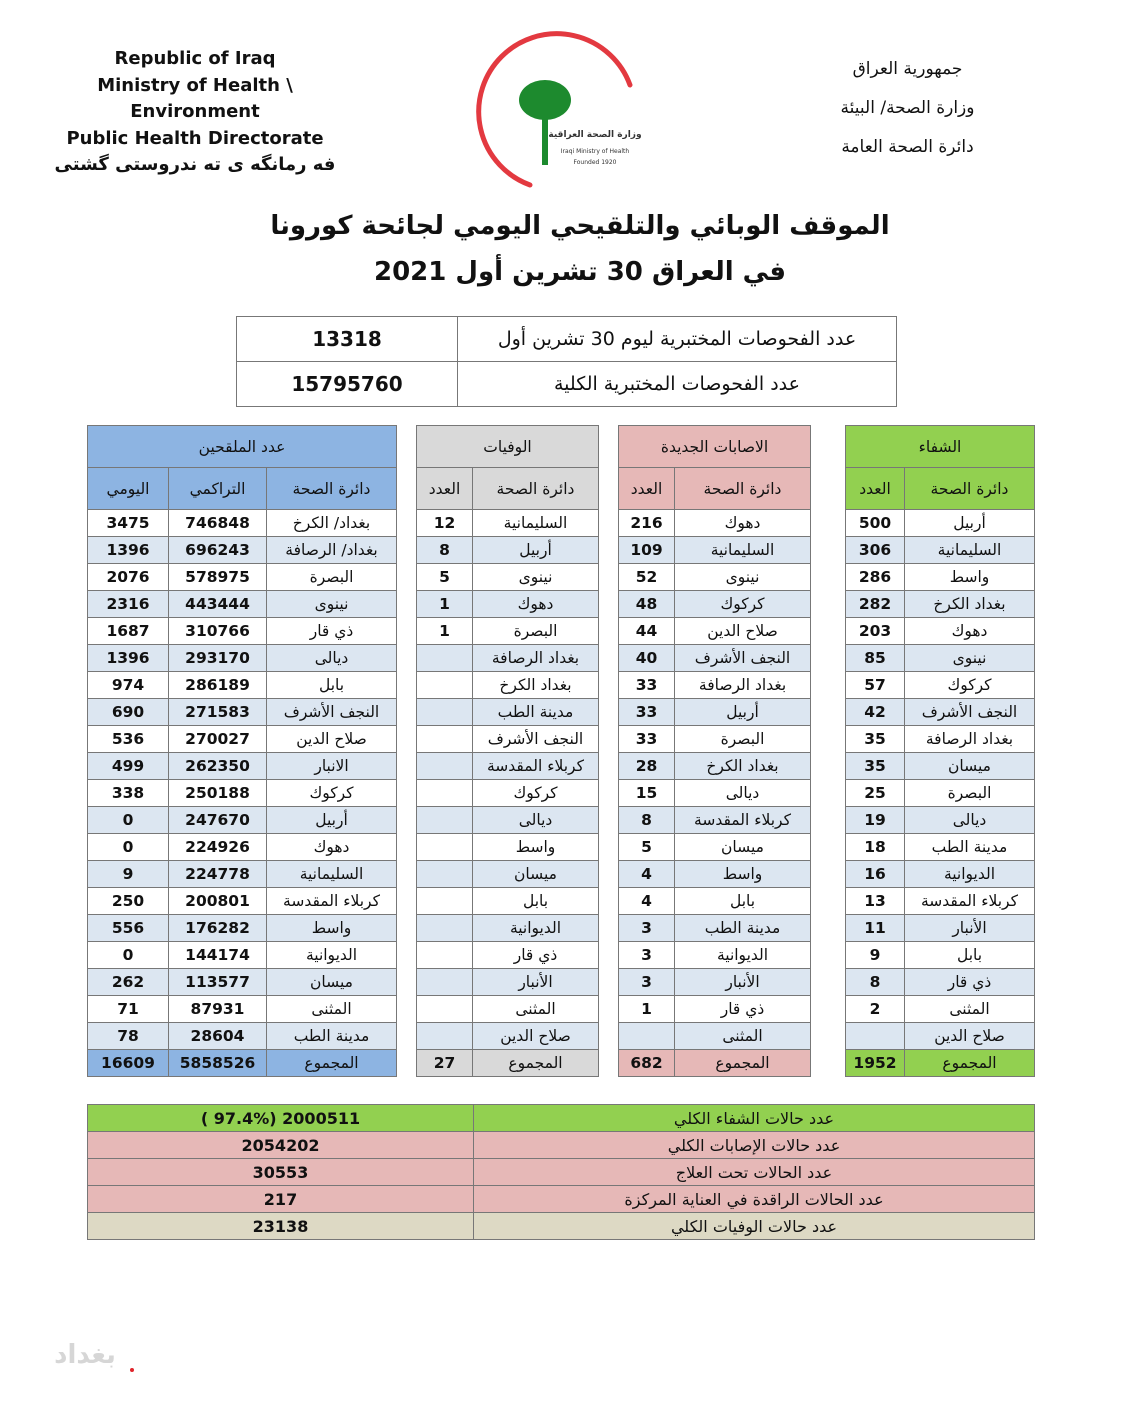 This screenshot has height=1416, width=1125. Describe the element at coordinates (332, 658) in the screenshot. I see `district-cell: ديالى` at that location.